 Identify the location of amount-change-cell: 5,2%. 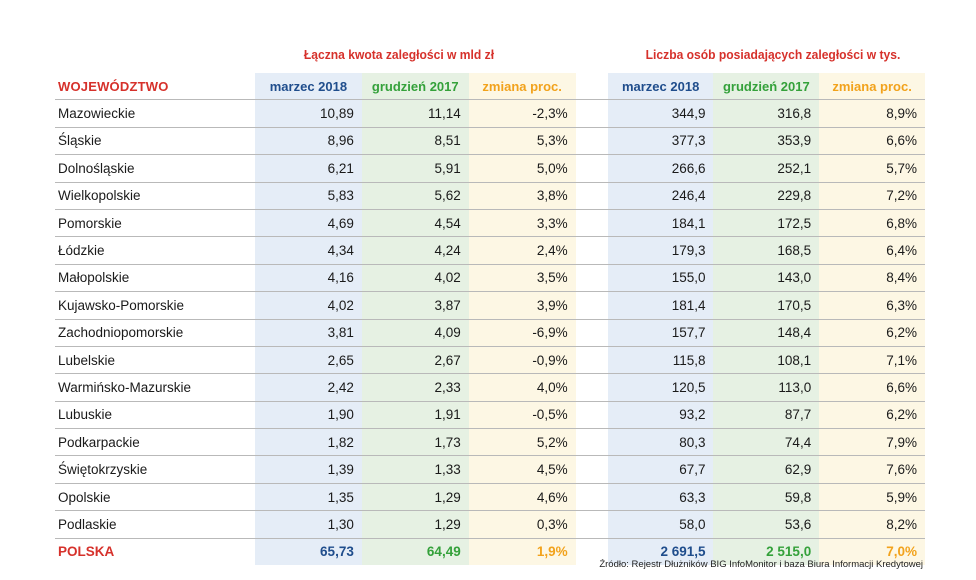
(522, 442).